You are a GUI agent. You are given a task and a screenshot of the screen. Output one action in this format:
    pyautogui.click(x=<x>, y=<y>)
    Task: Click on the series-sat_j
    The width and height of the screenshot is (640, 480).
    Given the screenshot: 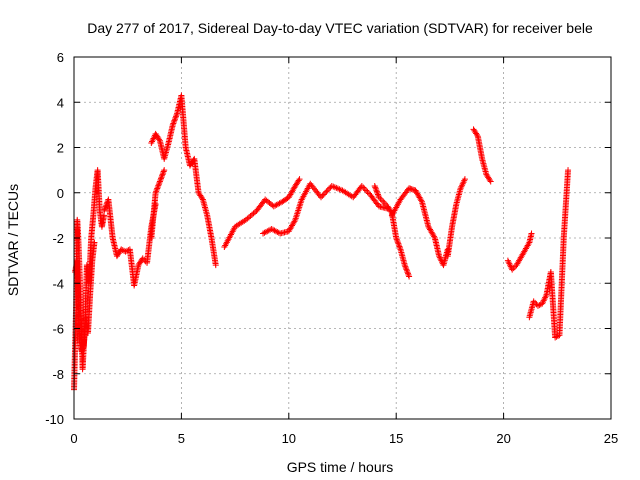 What is the action you would take?
    pyautogui.click(x=456, y=218)
    